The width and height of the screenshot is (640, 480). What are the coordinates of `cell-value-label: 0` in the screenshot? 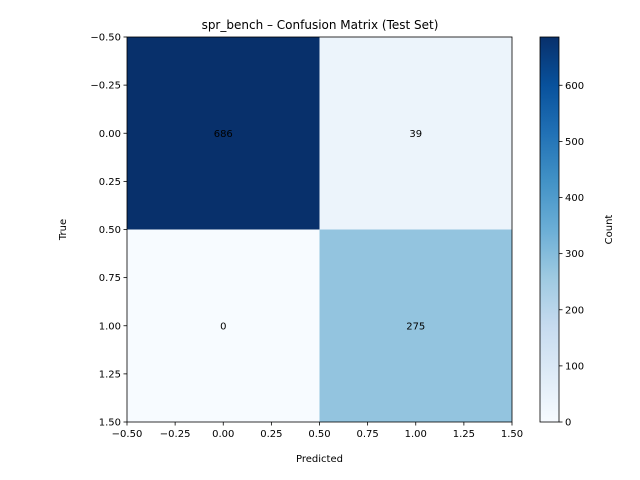 It's located at (223, 326).